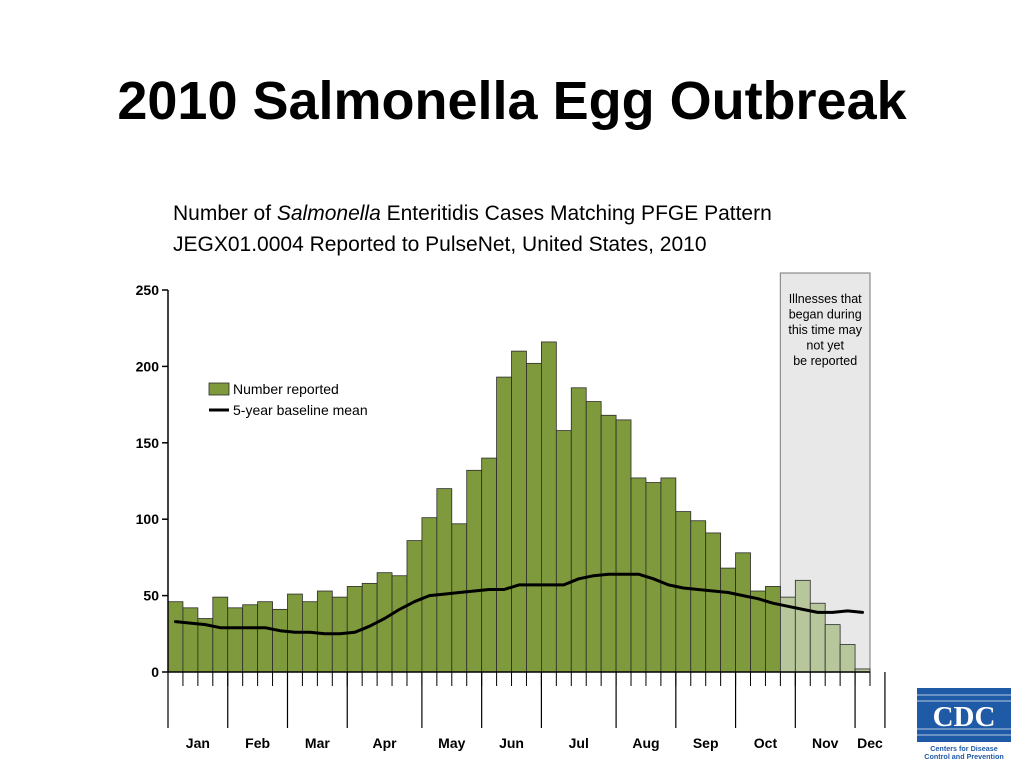 This screenshot has width=1024, height=768. Describe the element at coordinates (148, 290) in the screenshot. I see `y-tick-label-250: 250` at that location.